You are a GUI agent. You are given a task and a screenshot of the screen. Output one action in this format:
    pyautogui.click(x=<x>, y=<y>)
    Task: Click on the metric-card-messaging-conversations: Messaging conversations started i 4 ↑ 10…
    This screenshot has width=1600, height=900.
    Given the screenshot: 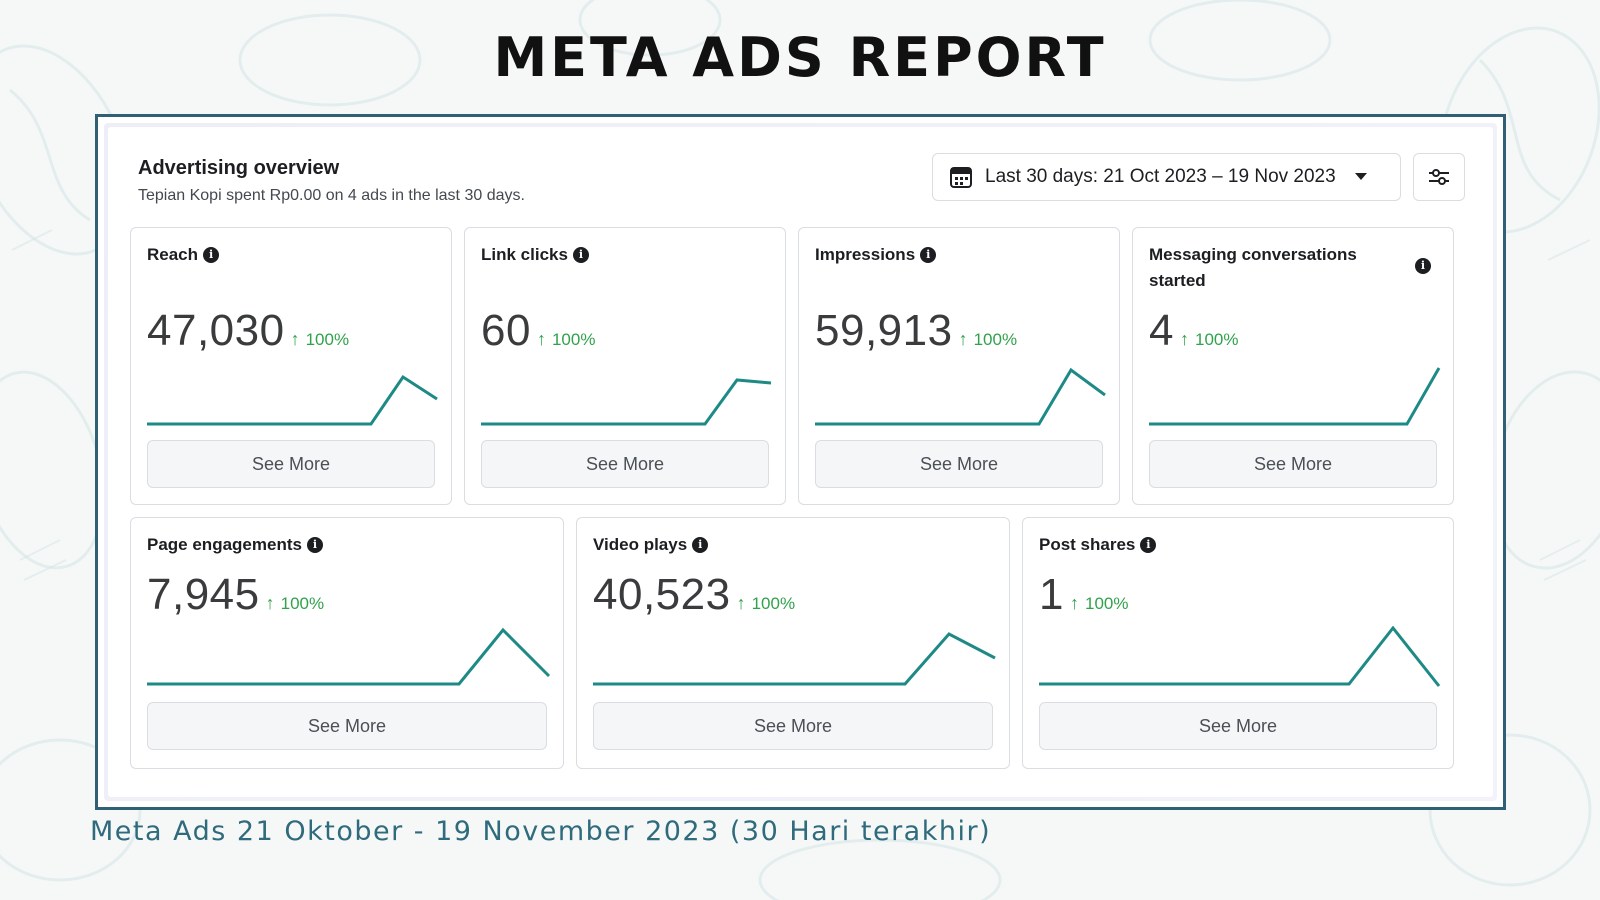 What is the action you would take?
    pyautogui.click(x=1293, y=366)
    